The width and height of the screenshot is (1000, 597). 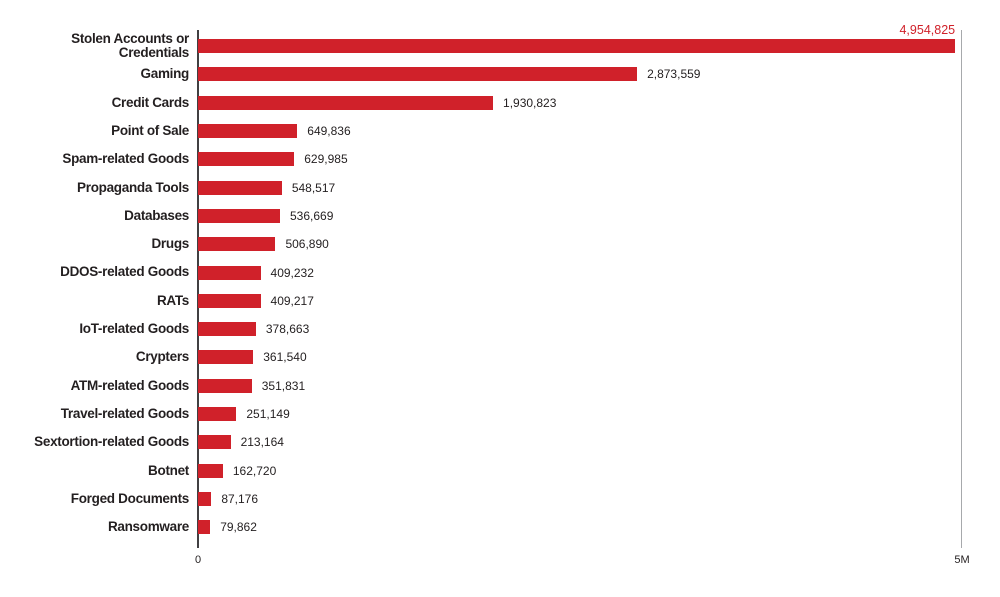 What do you see at coordinates (252, 357) in the screenshot?
I see `bar: 361,540` at bounding box center [252, 357].